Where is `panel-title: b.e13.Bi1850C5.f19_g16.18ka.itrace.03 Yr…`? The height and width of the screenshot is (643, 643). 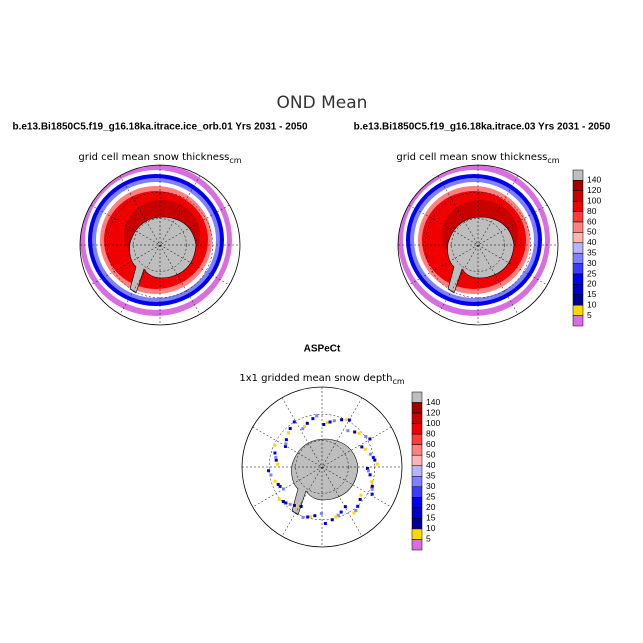 panel-title: b.e13.Bi1850C5.f19_g16.18ka.itrace.03 Yr… is located at coordinates (482, 127).